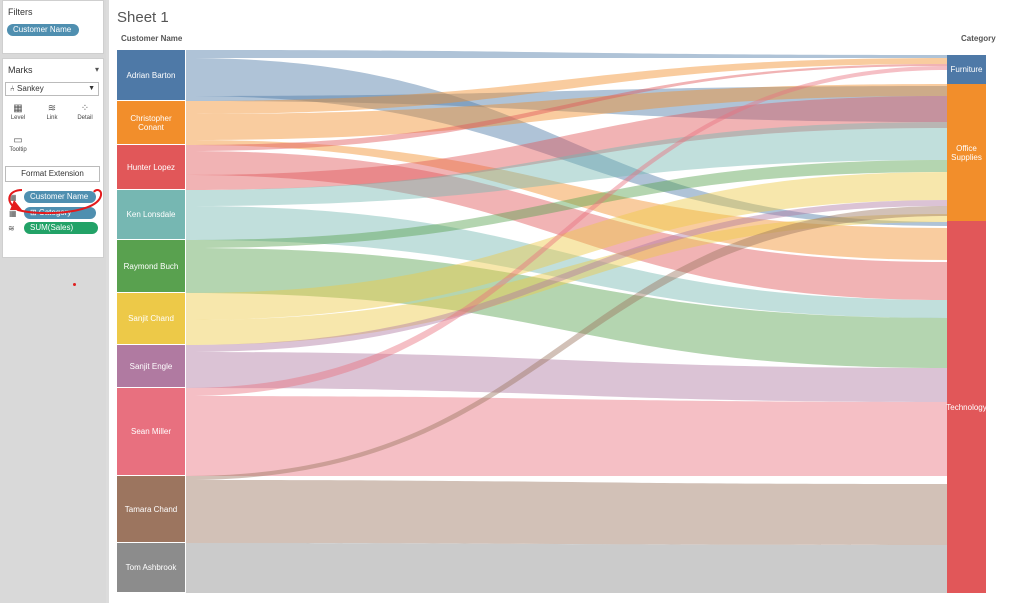  I want to click on link-button: ≋ Link, so click(52, 115).